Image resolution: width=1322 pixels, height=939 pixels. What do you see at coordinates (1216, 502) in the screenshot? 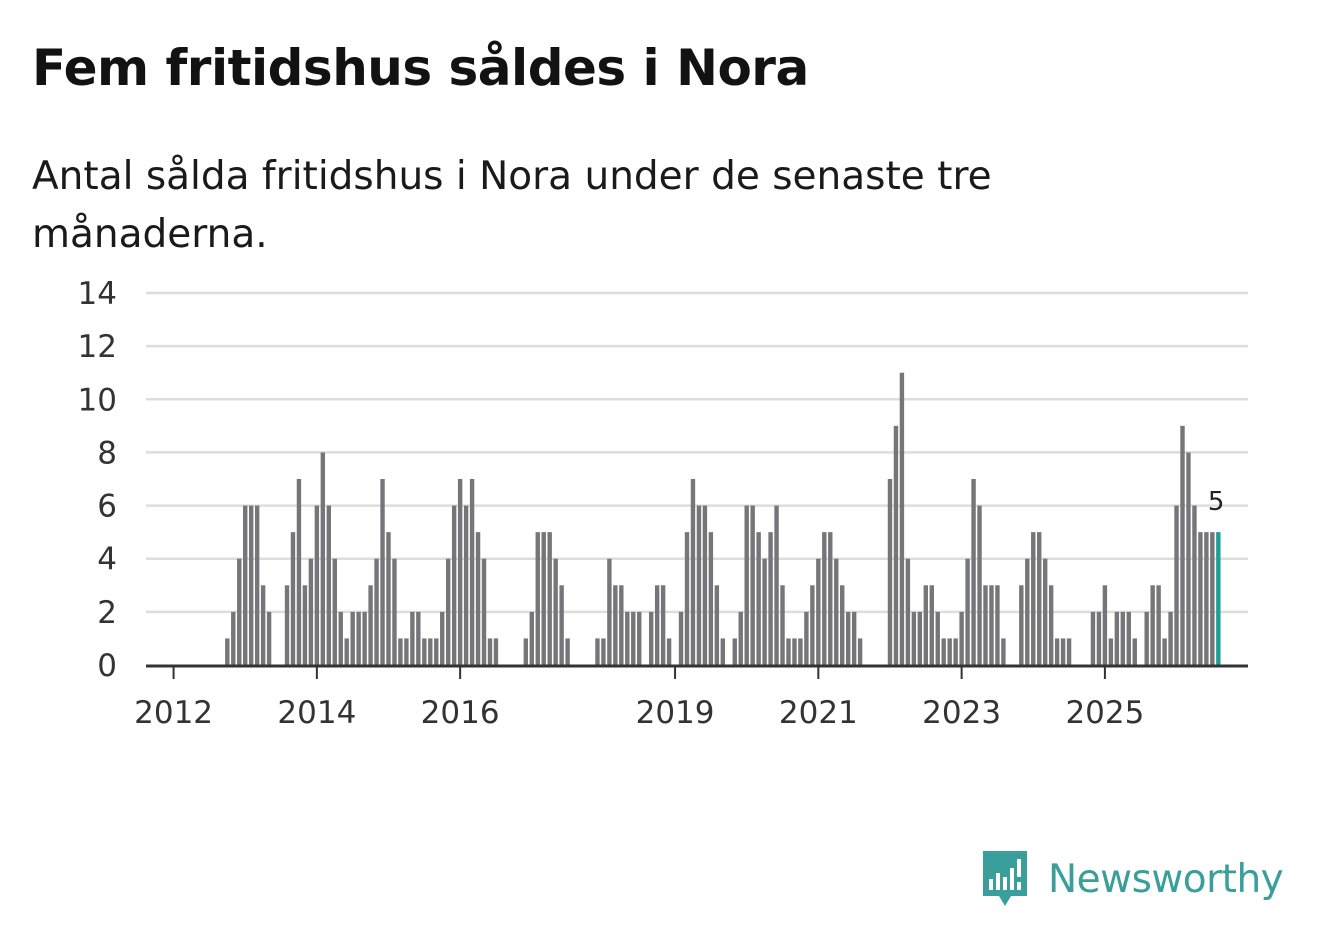
I see `last-value-label: 5` at bounding box center [1216, 502].